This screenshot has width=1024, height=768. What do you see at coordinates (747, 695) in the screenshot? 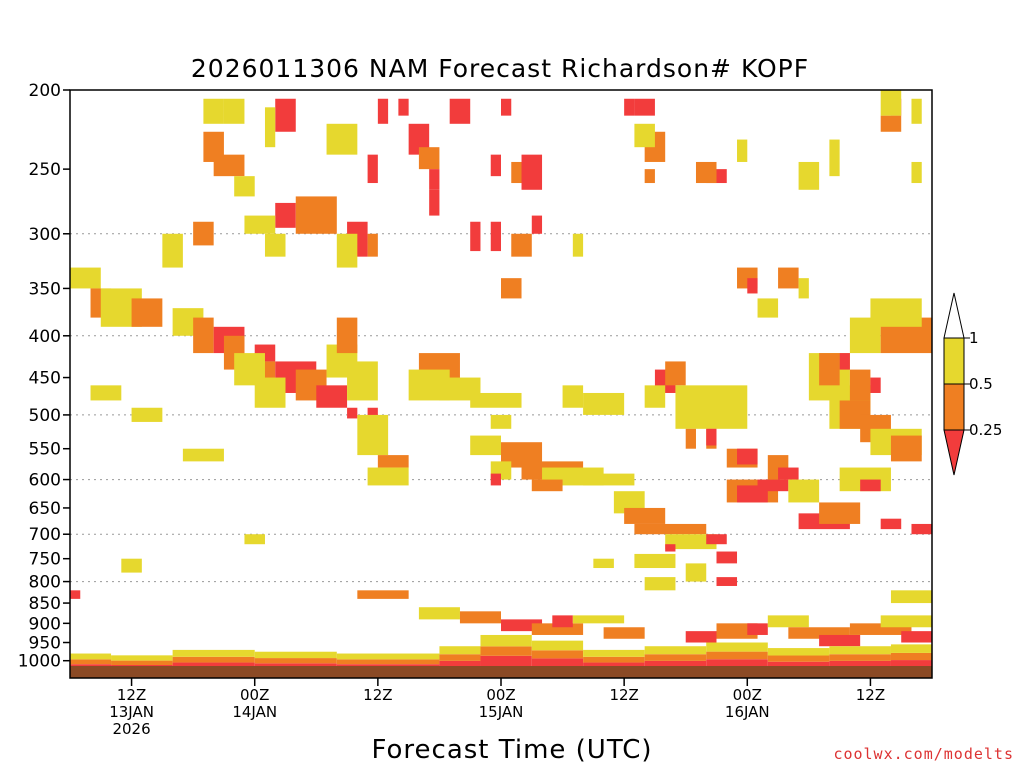
I see `x-tick-label: 00Z` at bounding box center [747, 695].